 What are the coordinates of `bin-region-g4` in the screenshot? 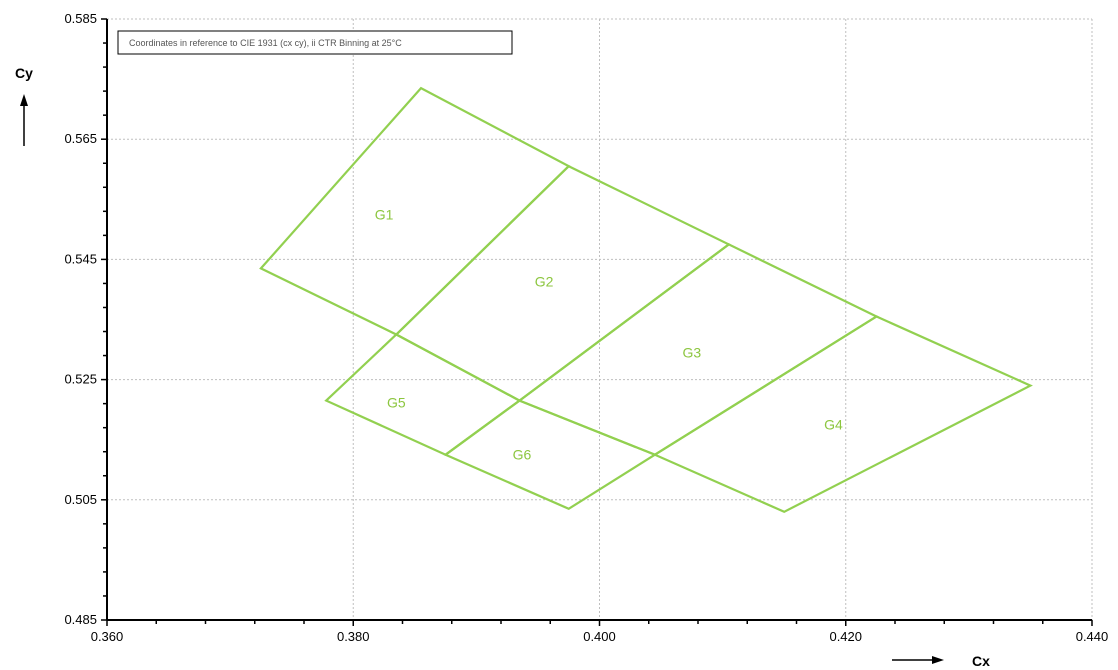 It's located at (842, 414).